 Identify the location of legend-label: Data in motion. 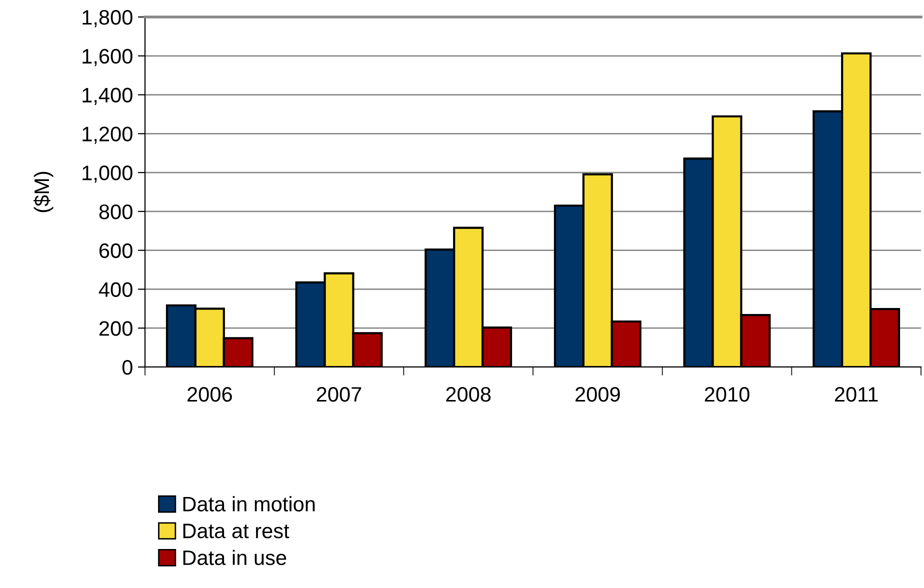
(249, 504).